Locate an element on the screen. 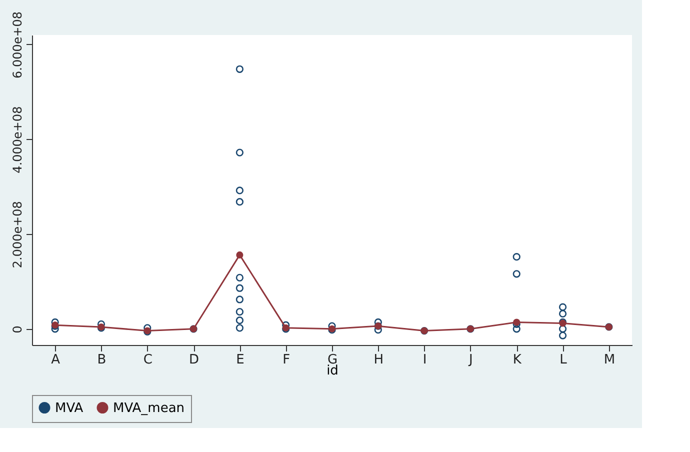  y-tick-label: 2.000e+08 is located at coordinates (17, 234).